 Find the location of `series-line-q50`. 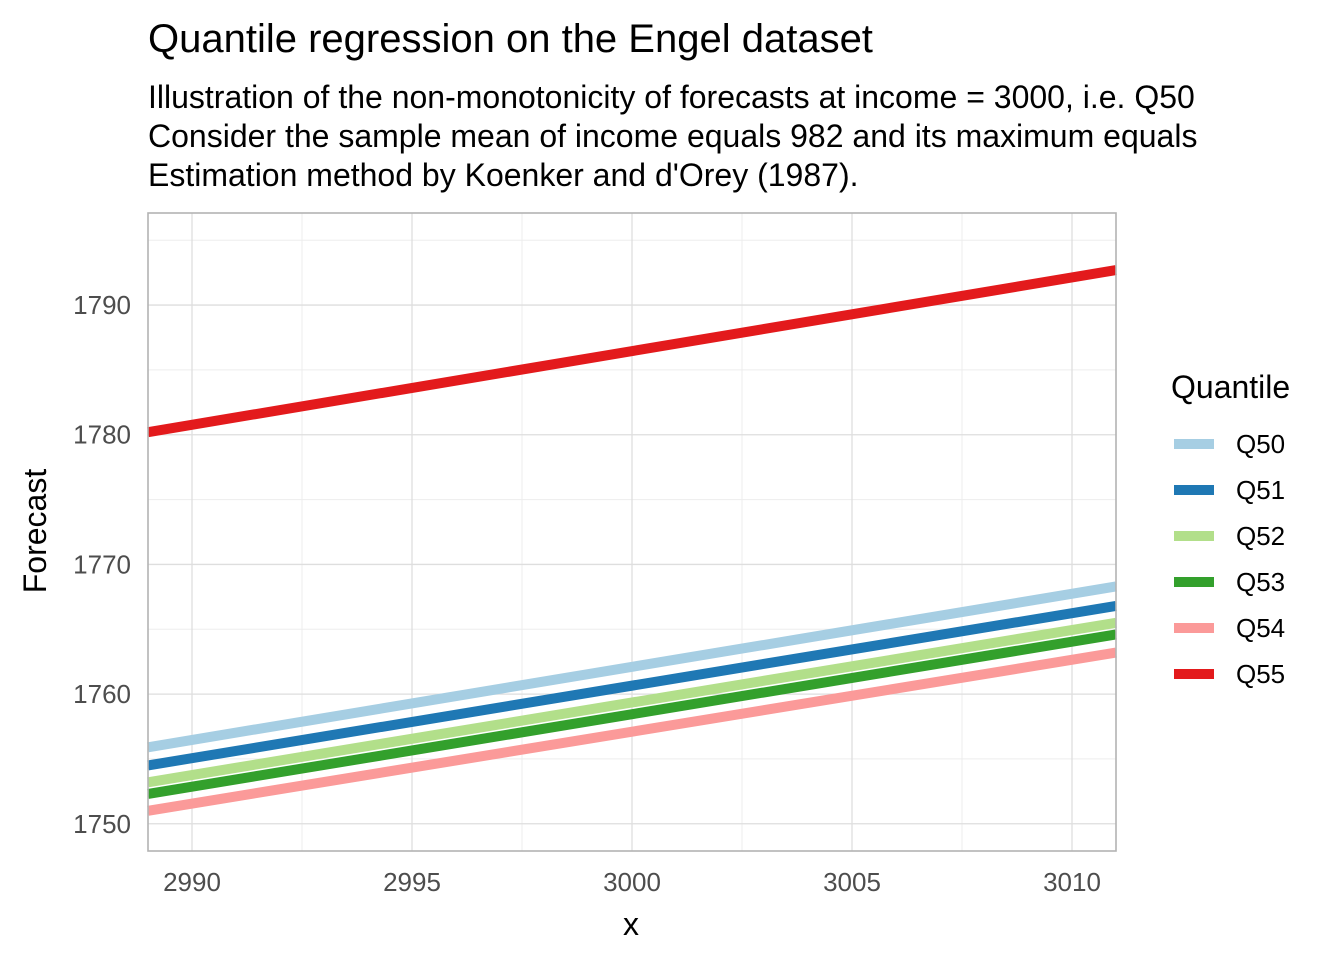

series-line-q50 is located at coordinates (632, 667).